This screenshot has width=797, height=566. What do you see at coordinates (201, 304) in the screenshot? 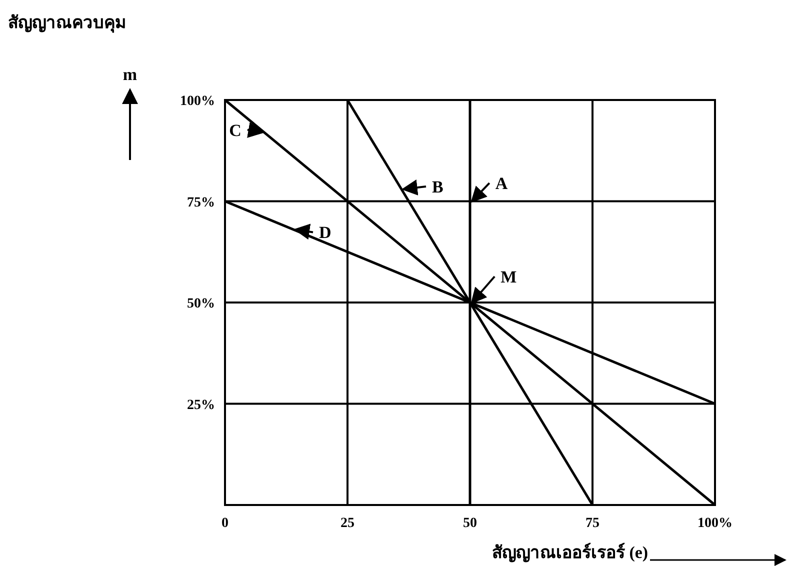
I see `y-tick-label: 50%` at bounding box center [201, 304].